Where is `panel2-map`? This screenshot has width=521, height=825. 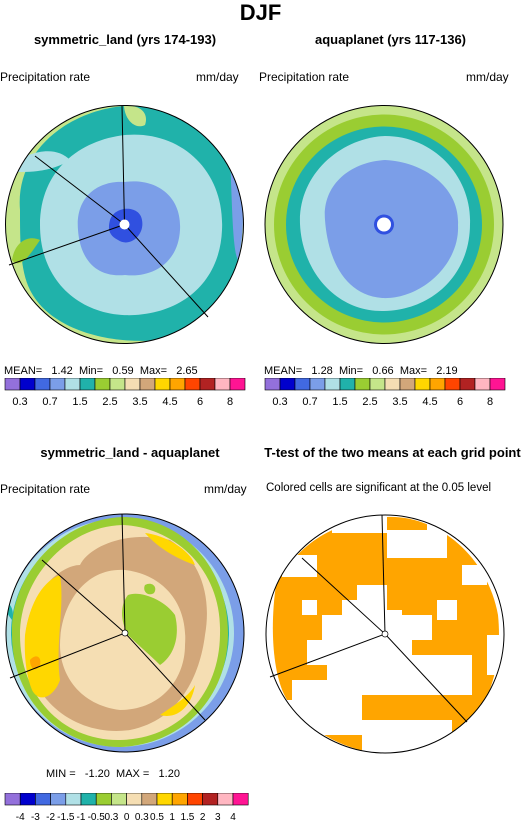
panel2-map is located at coordinates (384, 224).